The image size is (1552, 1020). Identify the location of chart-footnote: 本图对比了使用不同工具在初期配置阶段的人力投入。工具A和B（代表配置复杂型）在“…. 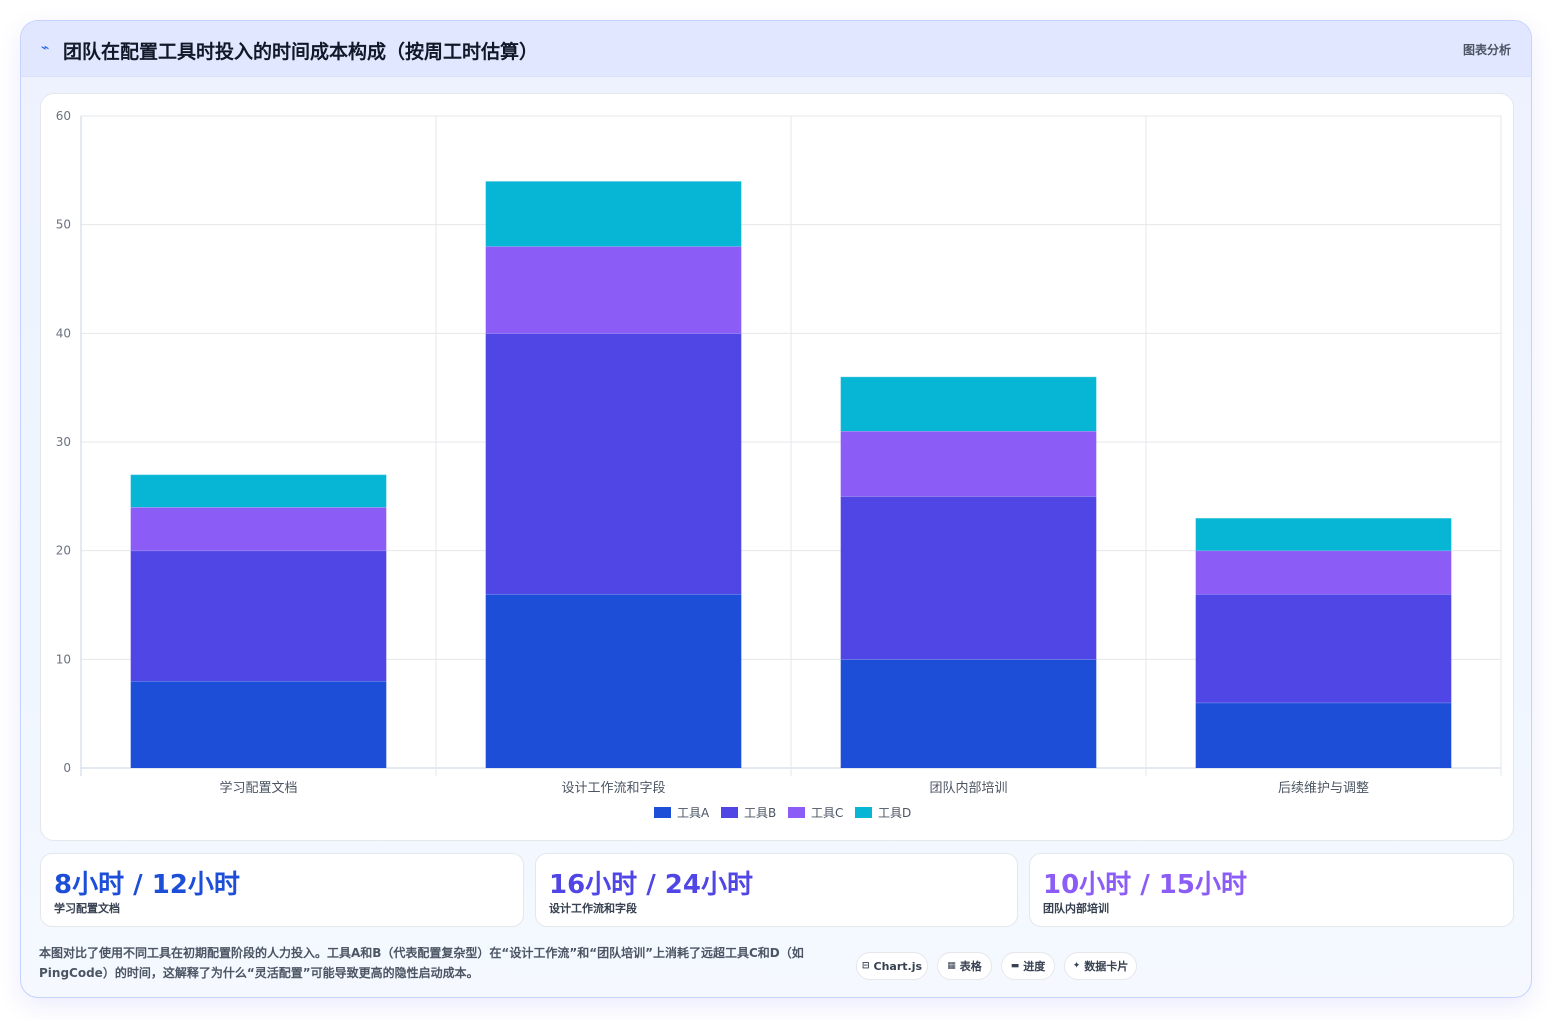
(421, 963).